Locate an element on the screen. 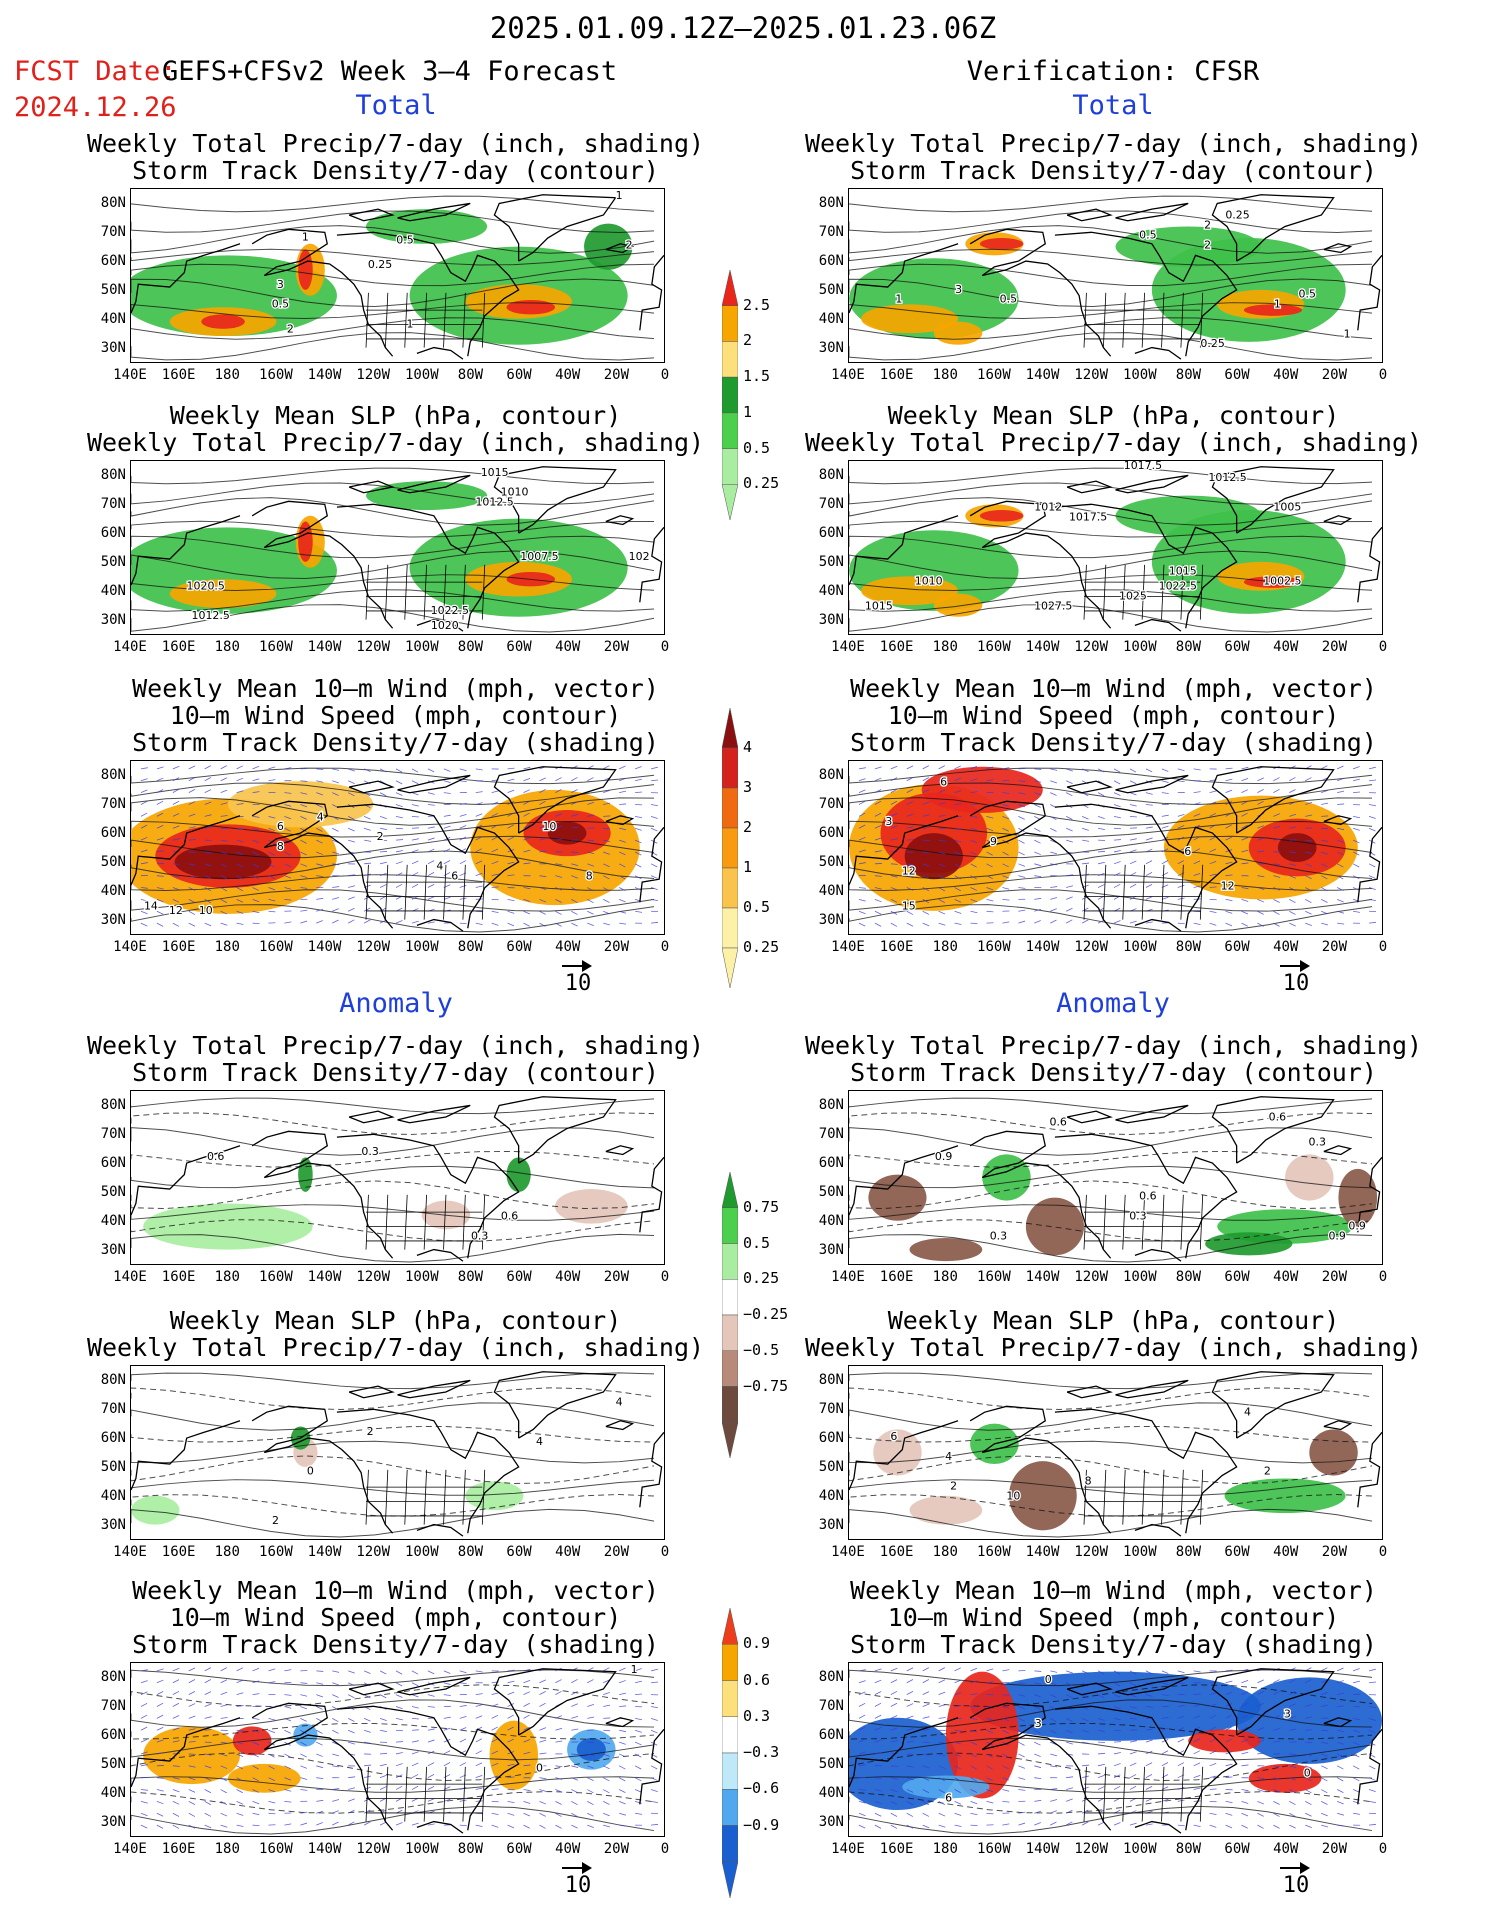 Image resolution: width=1487 pixels, height=1925 pixels. shading-region is located at coordinates (223, 862).